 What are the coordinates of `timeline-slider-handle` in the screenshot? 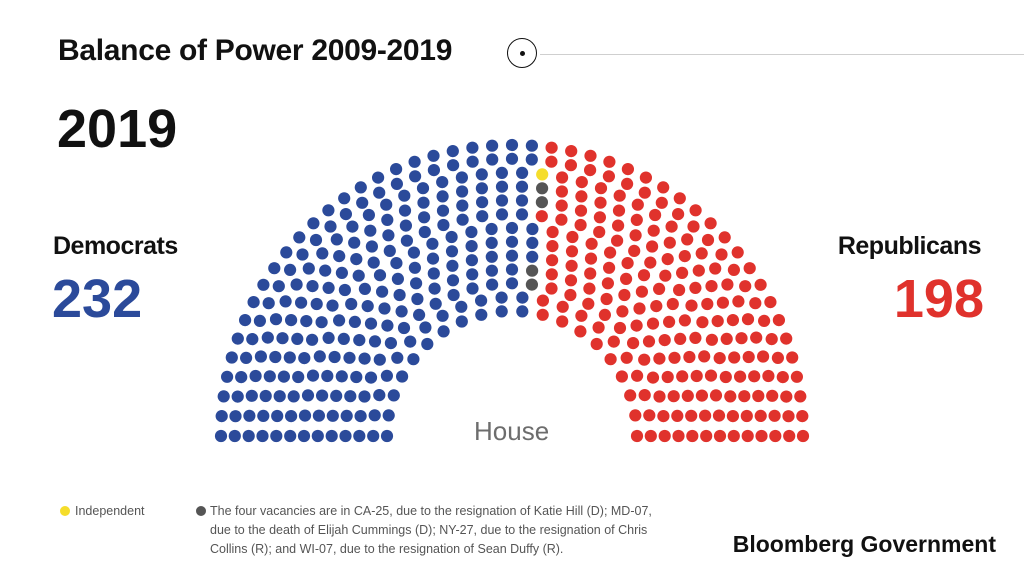 It's located at (522, 53).